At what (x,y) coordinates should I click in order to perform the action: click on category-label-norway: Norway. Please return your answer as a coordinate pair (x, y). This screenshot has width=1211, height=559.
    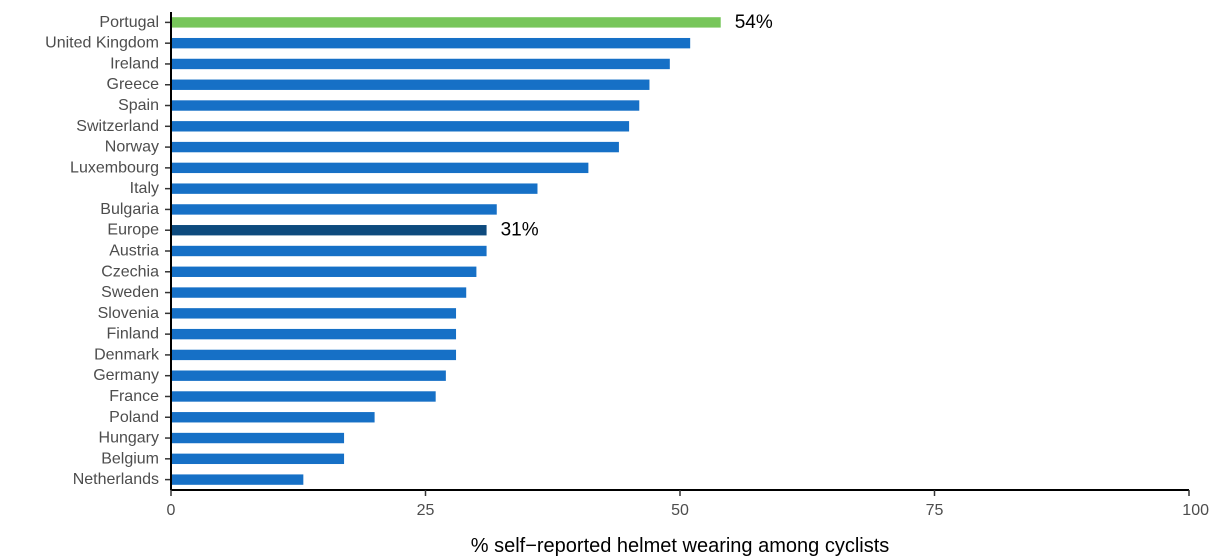
    Looking at the image, I should click on (132, 147).